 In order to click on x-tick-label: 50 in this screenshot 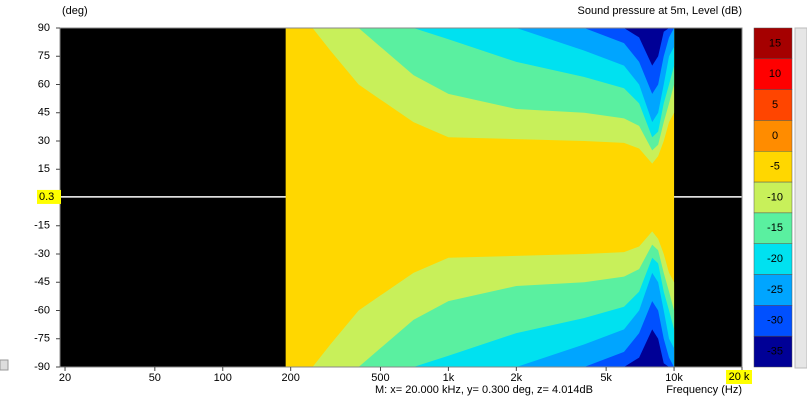, I will do `click(155, 378)`.